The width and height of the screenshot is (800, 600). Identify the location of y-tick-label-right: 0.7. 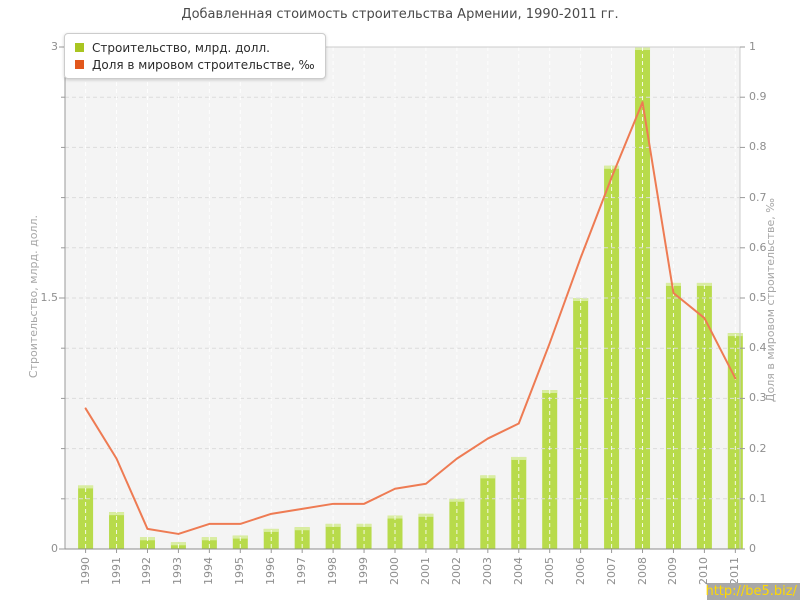
(758, 197).